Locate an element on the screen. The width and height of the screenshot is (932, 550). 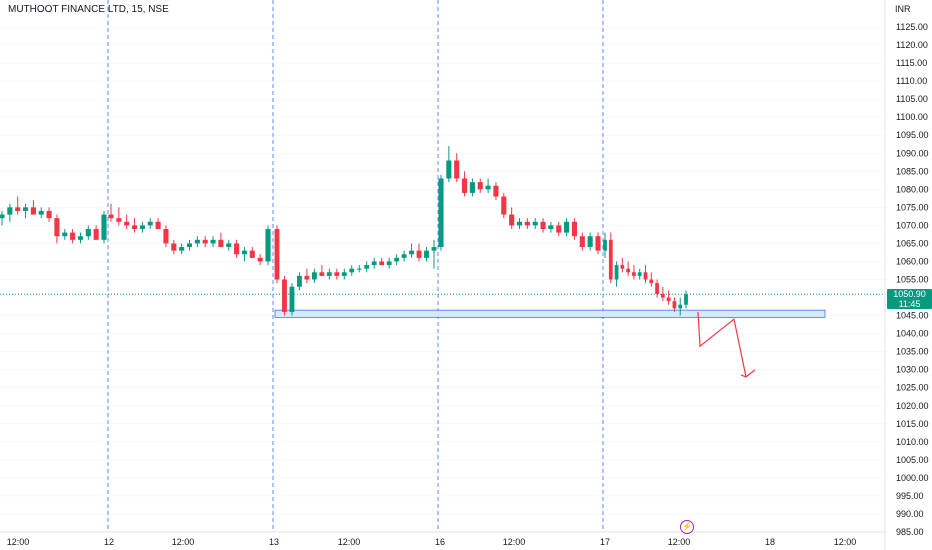
support-zone-rect is located at coordinates (550, 313).